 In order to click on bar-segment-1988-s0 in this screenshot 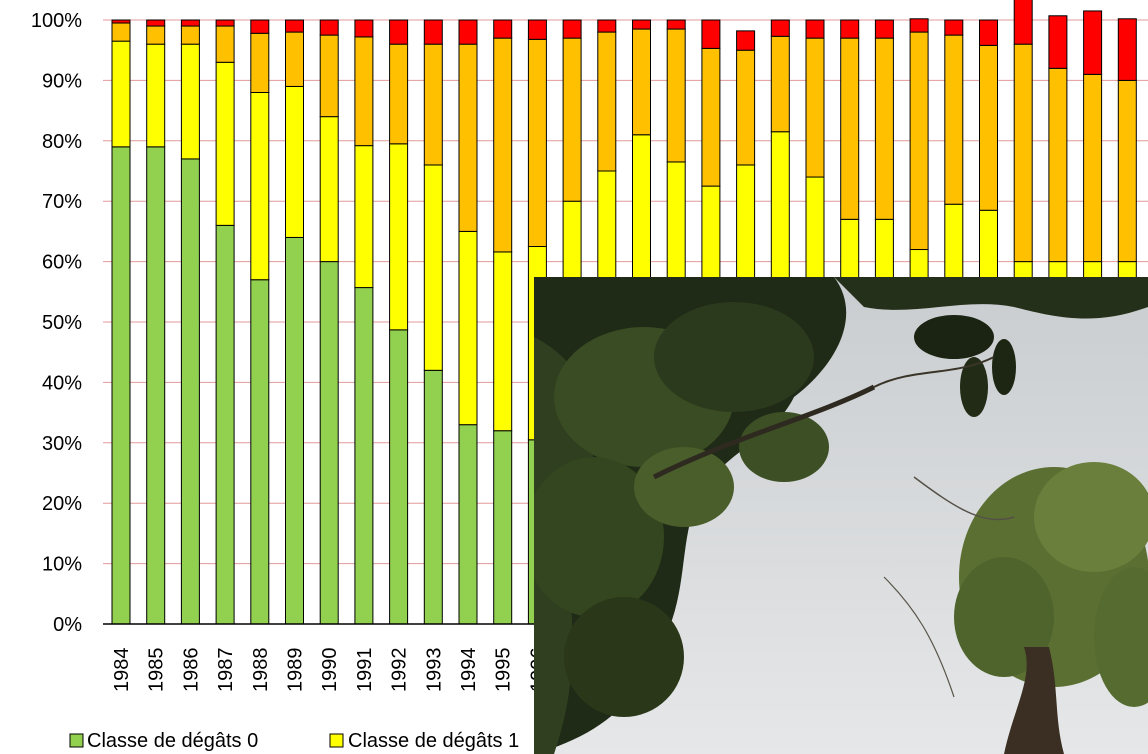, I will do `click(260, 452)`.